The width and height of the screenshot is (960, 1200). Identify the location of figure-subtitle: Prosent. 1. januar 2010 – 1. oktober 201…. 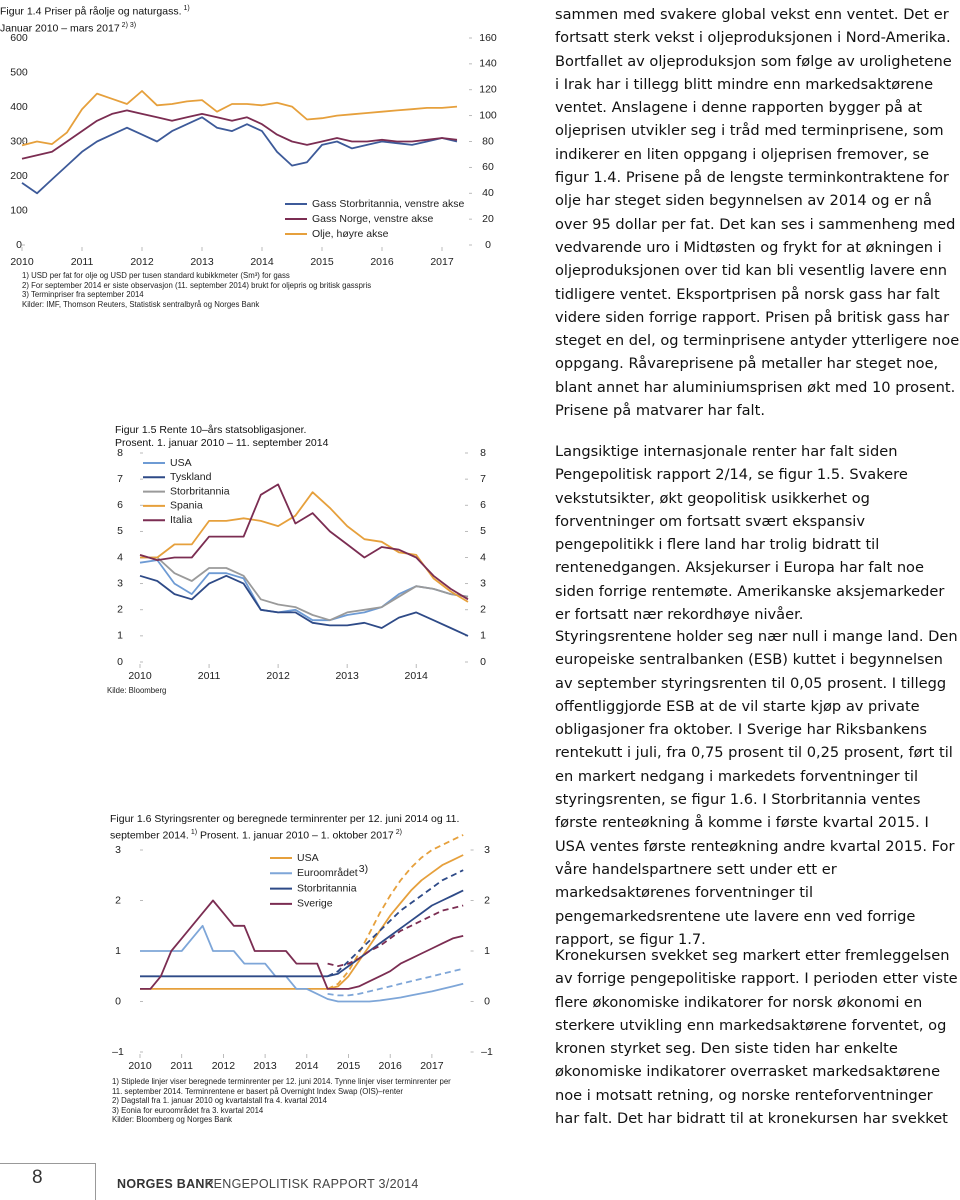
(296, 835).